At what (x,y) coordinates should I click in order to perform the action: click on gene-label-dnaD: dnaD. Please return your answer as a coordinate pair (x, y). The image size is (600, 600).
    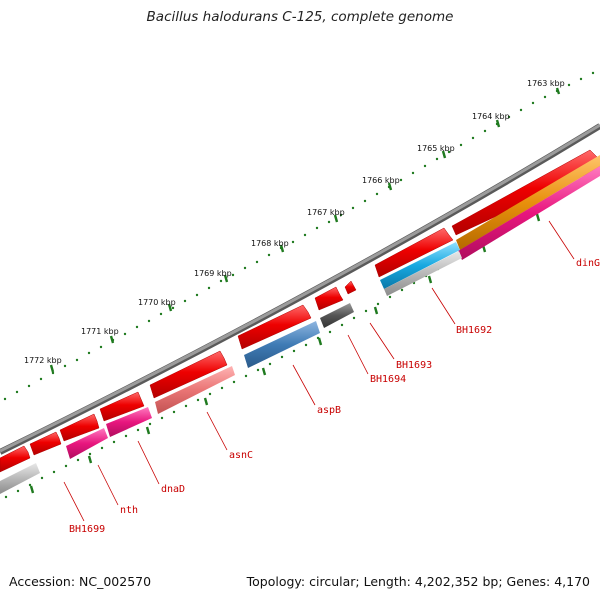
    Looking at the image, I should click on (173, 489).